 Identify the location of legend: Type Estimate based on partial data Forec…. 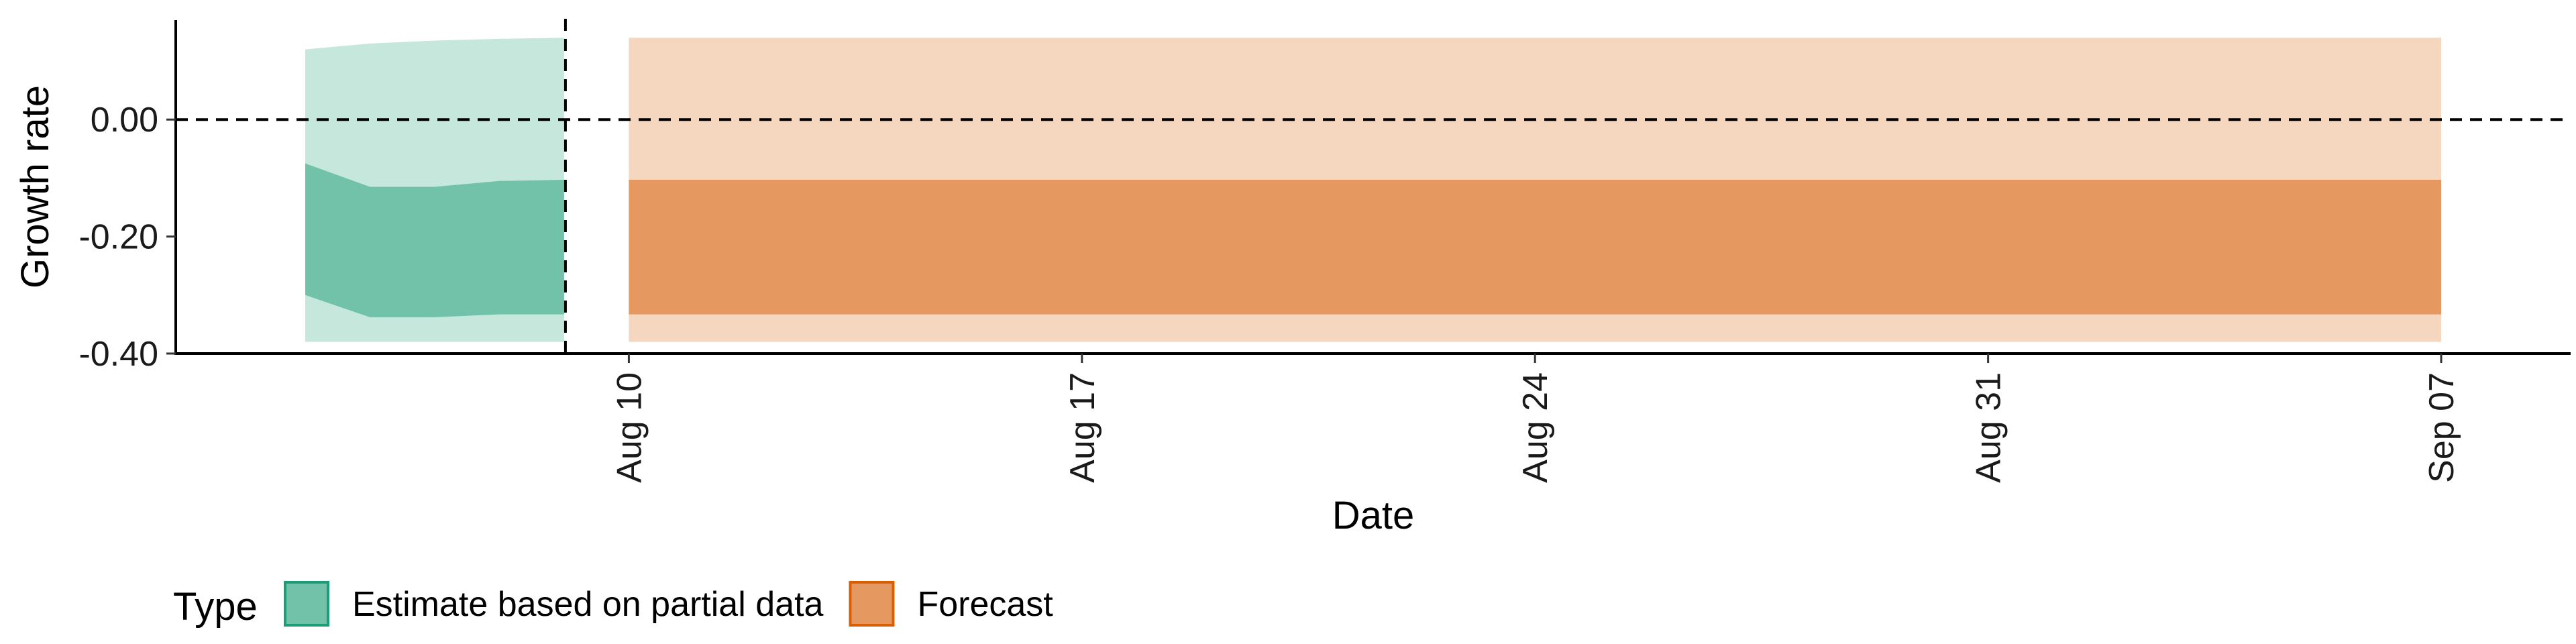
(613, 605).